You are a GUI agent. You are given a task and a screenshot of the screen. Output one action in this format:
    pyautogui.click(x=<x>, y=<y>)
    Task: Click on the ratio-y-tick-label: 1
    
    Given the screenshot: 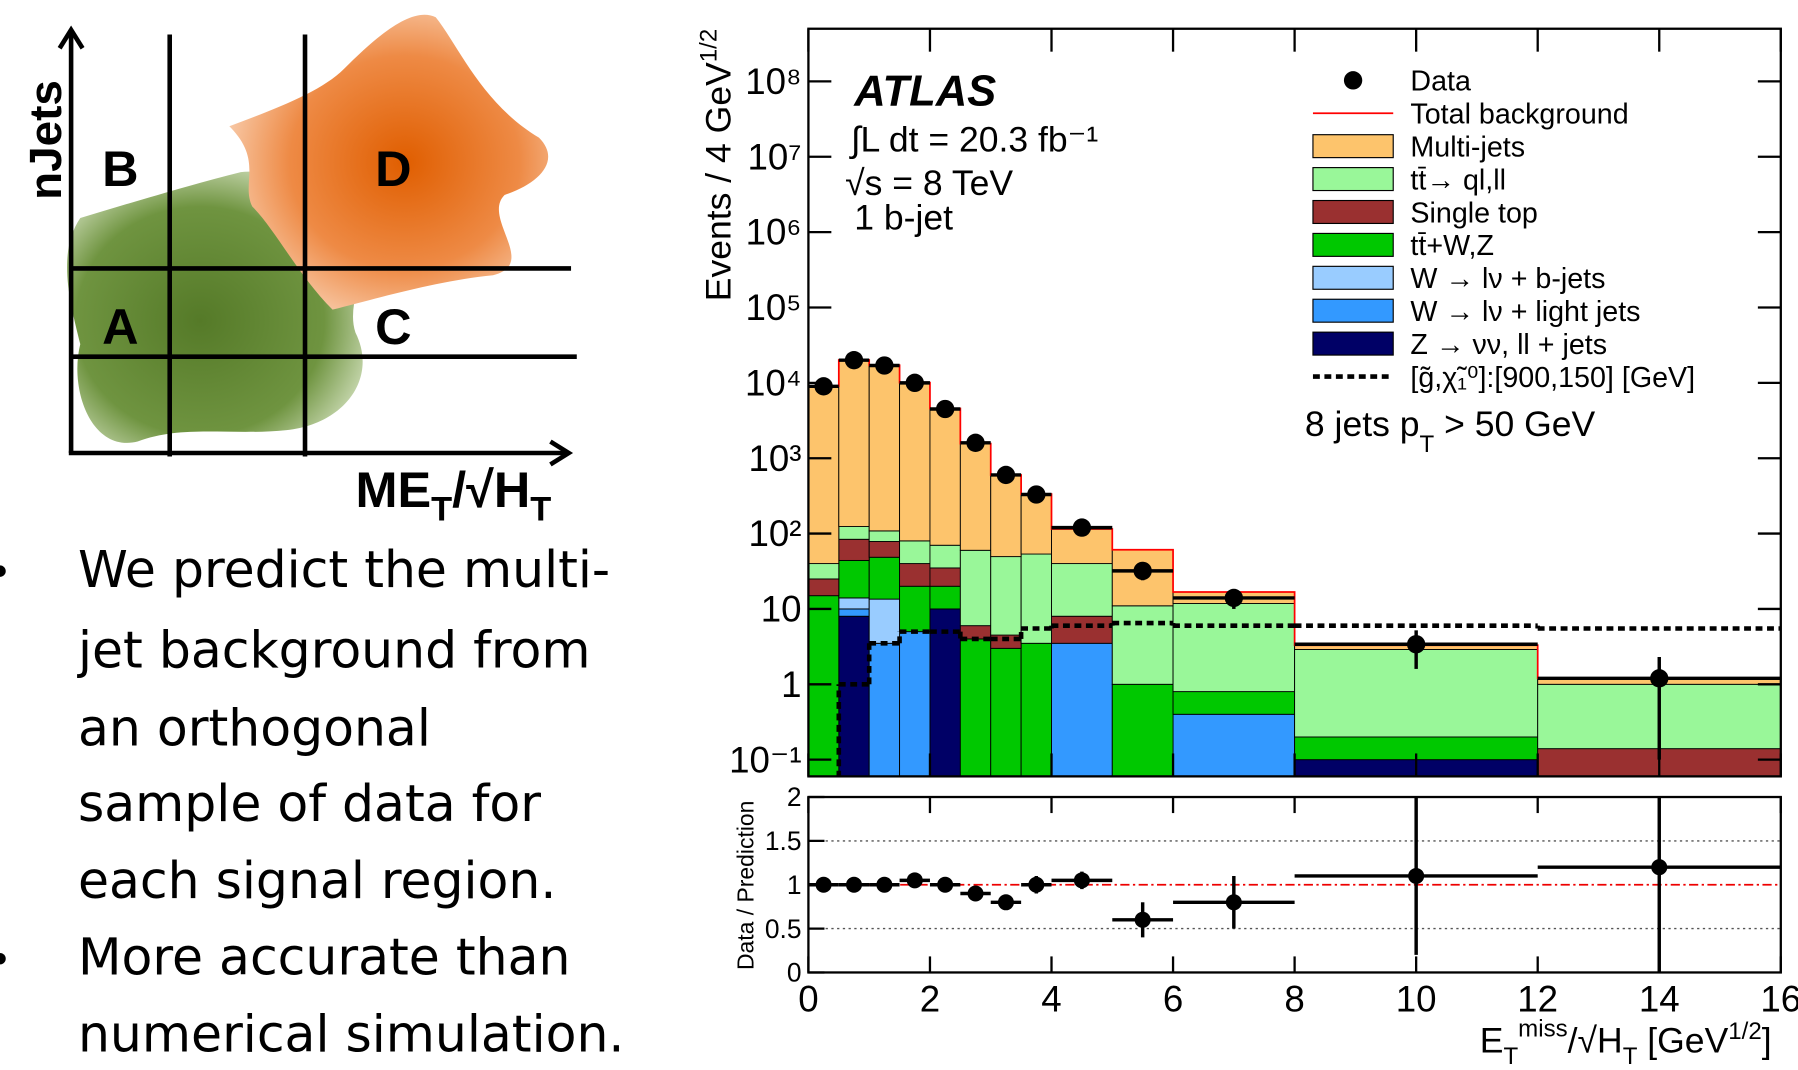 What is the action you would take?
    pyautogui.click(x=794, y=885)
    